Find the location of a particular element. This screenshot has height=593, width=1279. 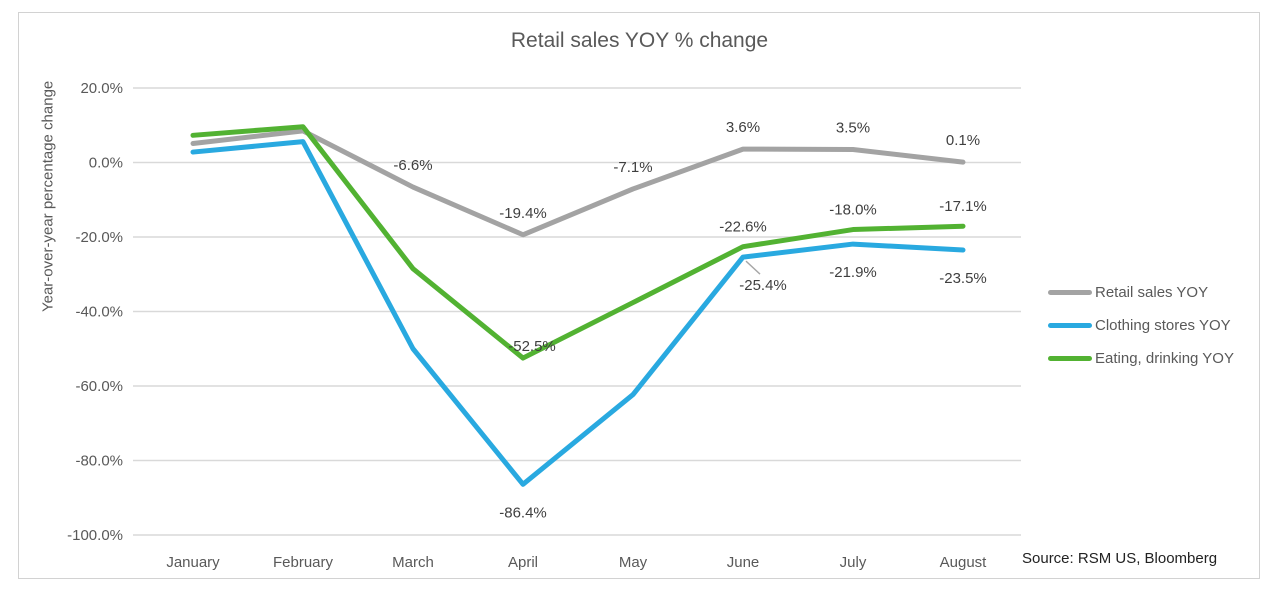

data-label: 3.6% is located at coordinates (743, 127).